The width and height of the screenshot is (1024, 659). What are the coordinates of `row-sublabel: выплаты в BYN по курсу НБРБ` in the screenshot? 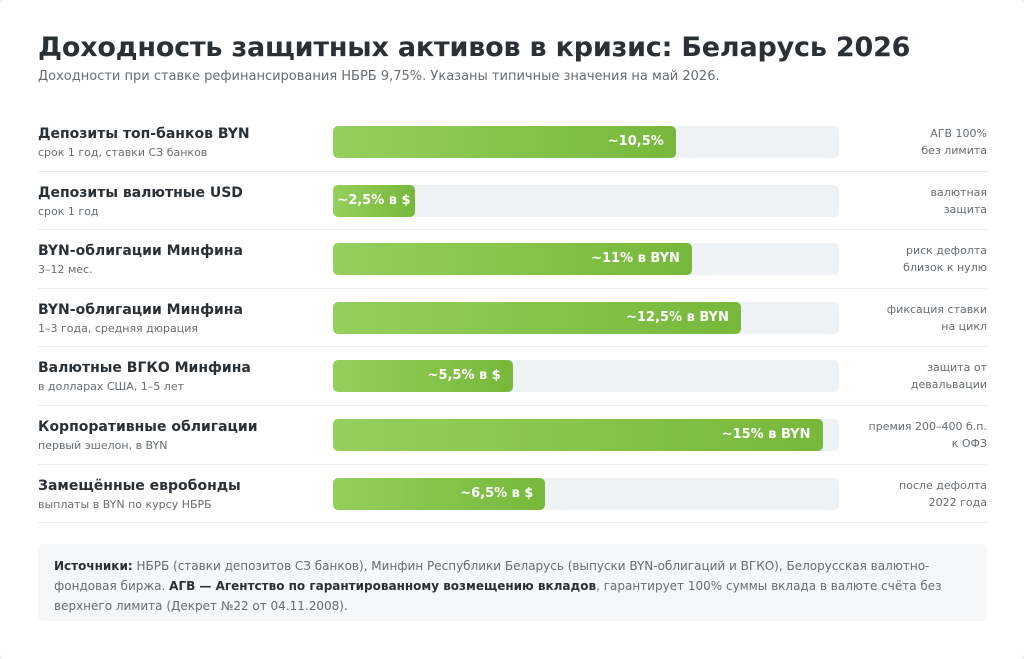 It's located at (125, 504).